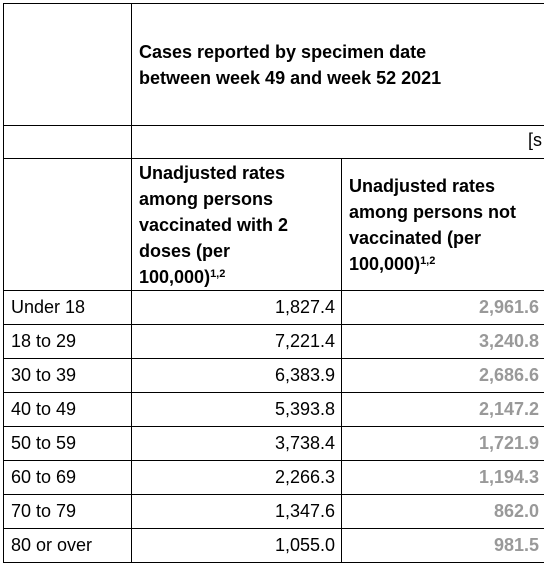 The height and width of the screenshot is (574, 544). I want to click on age-group-cell: 70 to 79, so click(67, 511).